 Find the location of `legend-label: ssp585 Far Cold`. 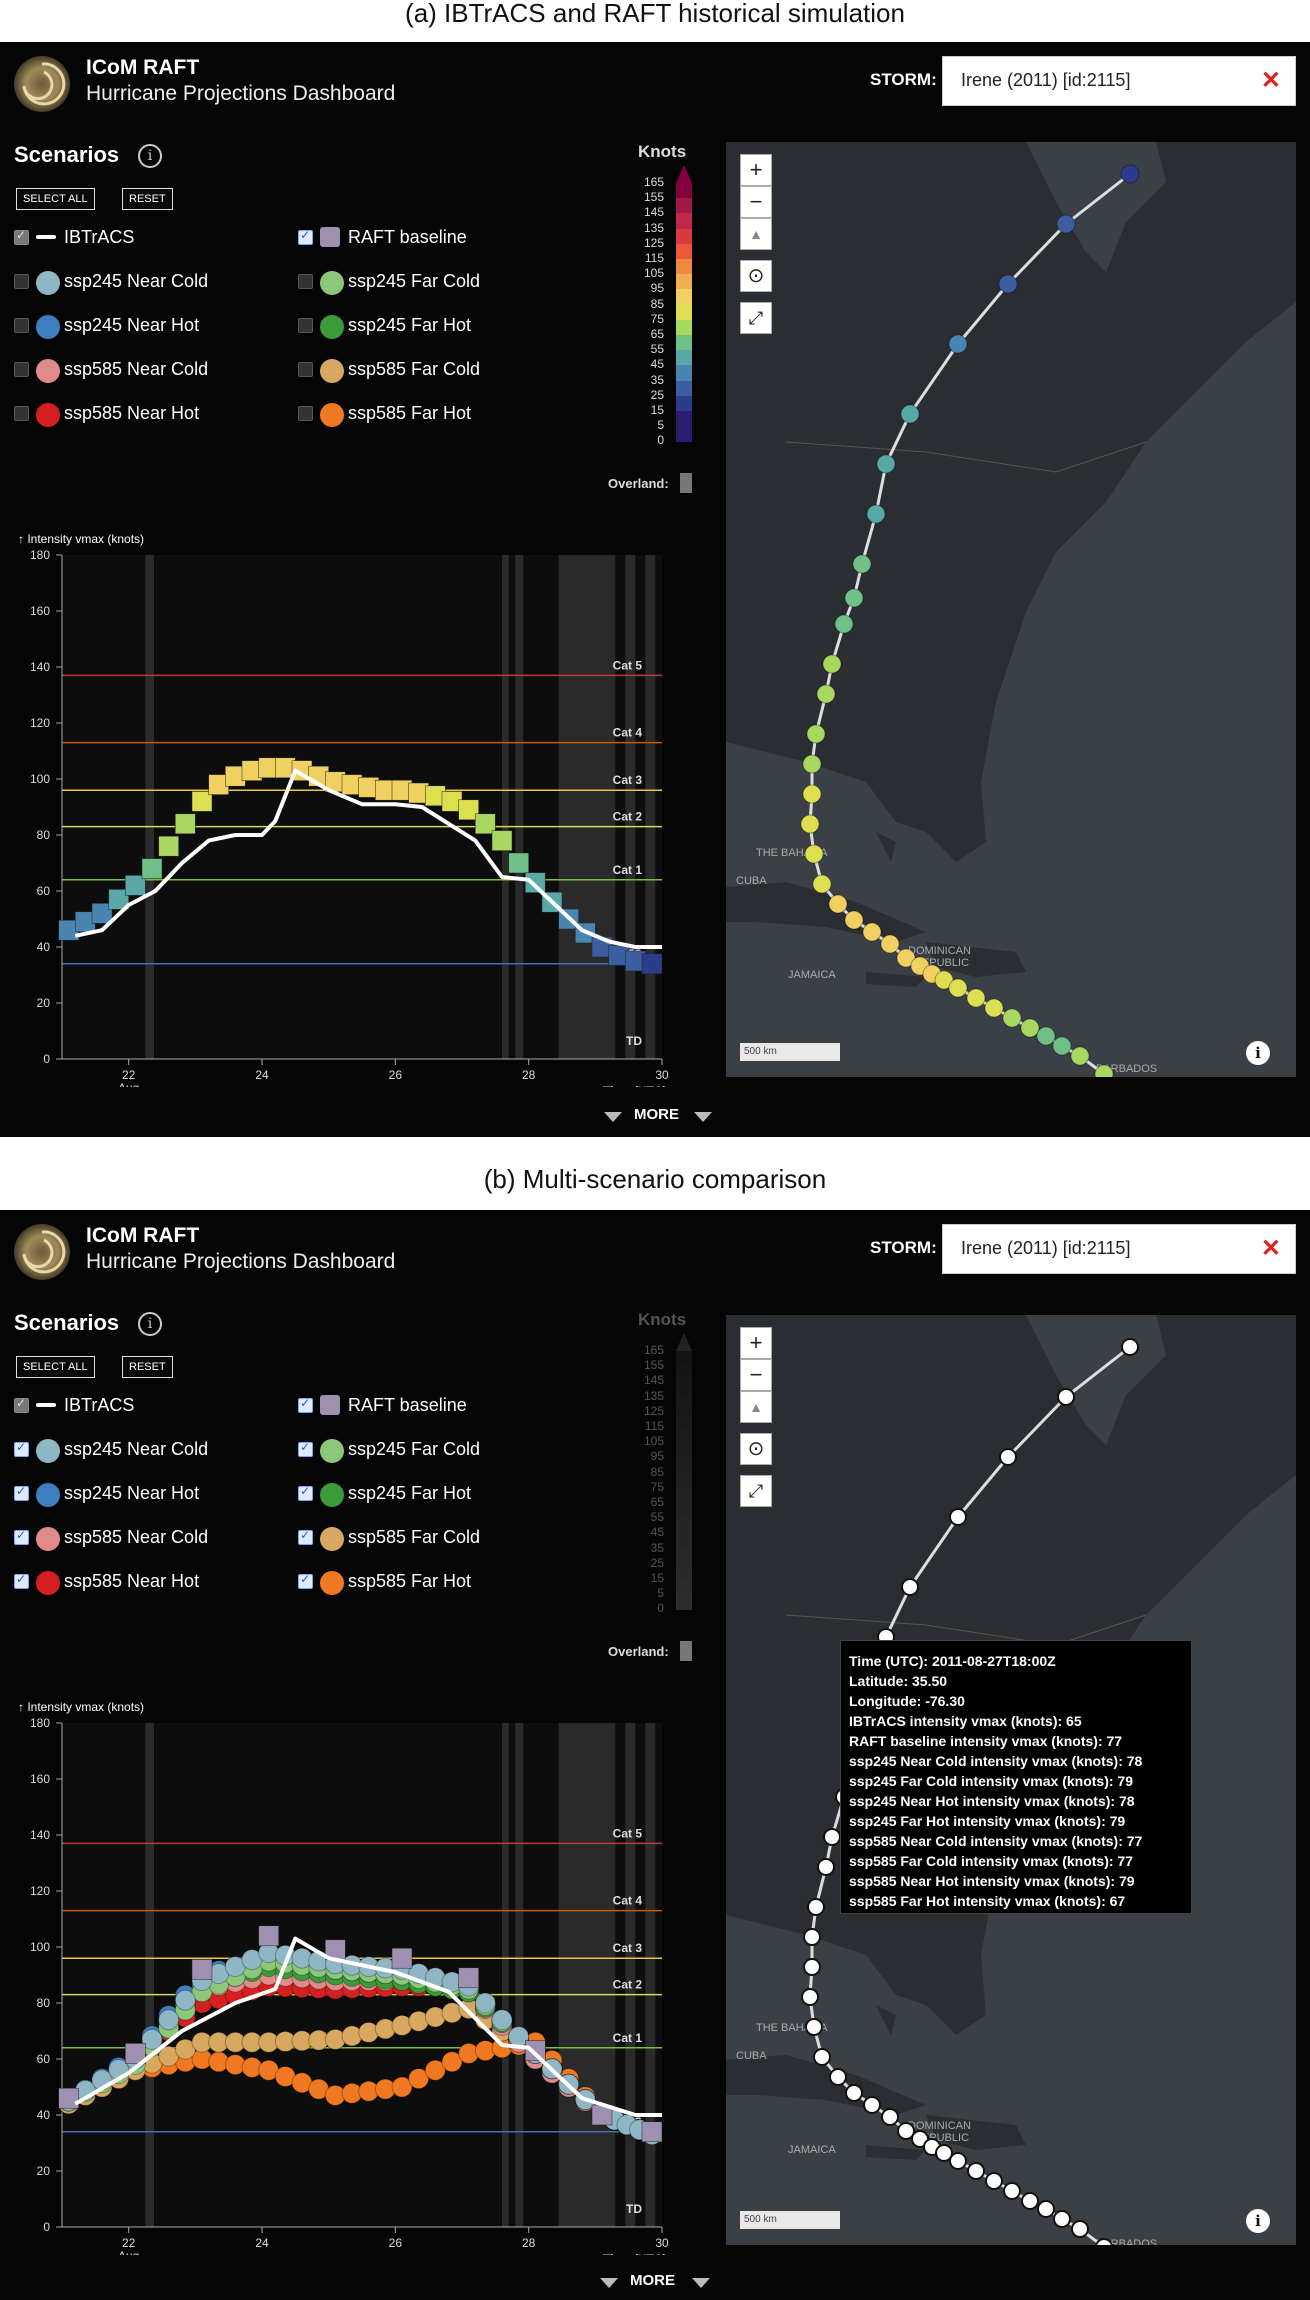

legend-label: ssp585 Far Cold is located at coordinates (414, 1537).